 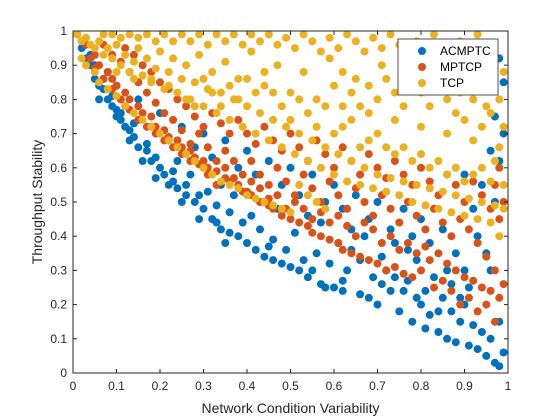 What do you see at coordinates (465, 51) in the screenshot?
I see `legend-label-acmptc: ACMPTC` at bounding box center [465, 51].